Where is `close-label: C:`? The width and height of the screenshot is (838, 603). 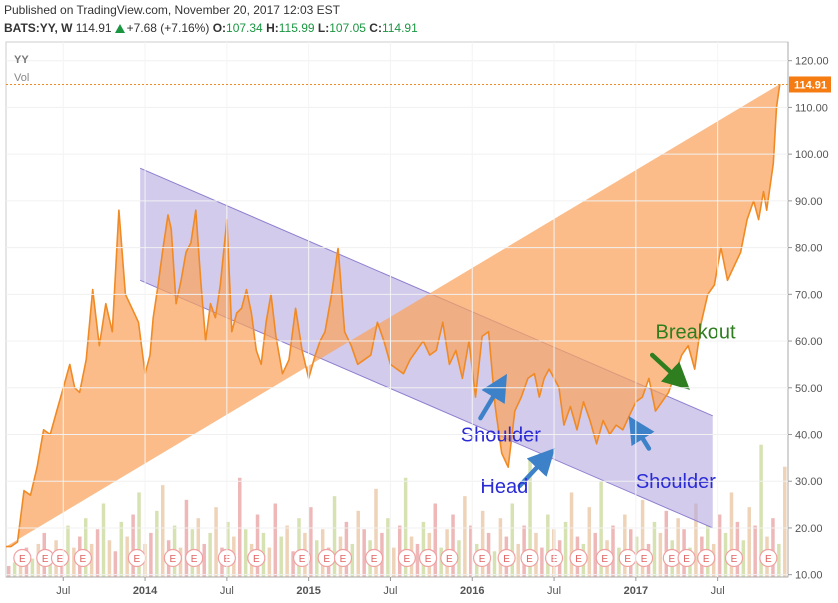 close-label: C: is located at coordinates (375, 28).